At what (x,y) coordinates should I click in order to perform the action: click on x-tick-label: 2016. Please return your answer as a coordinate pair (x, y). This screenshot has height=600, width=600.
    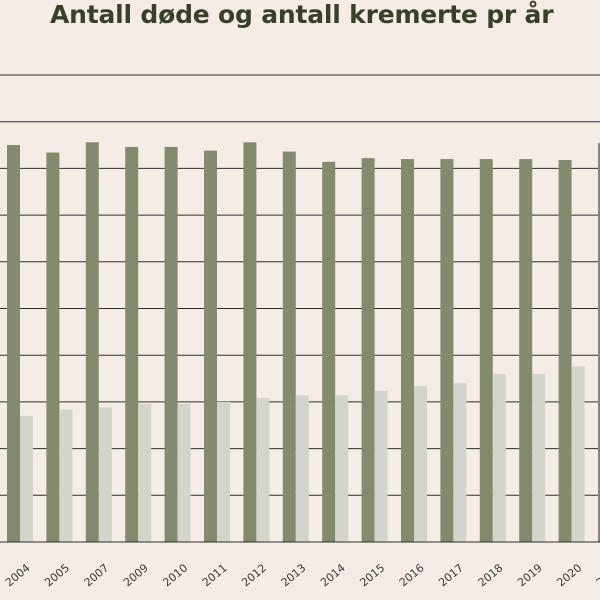
    Looking at the image, I should click on (412, 575).